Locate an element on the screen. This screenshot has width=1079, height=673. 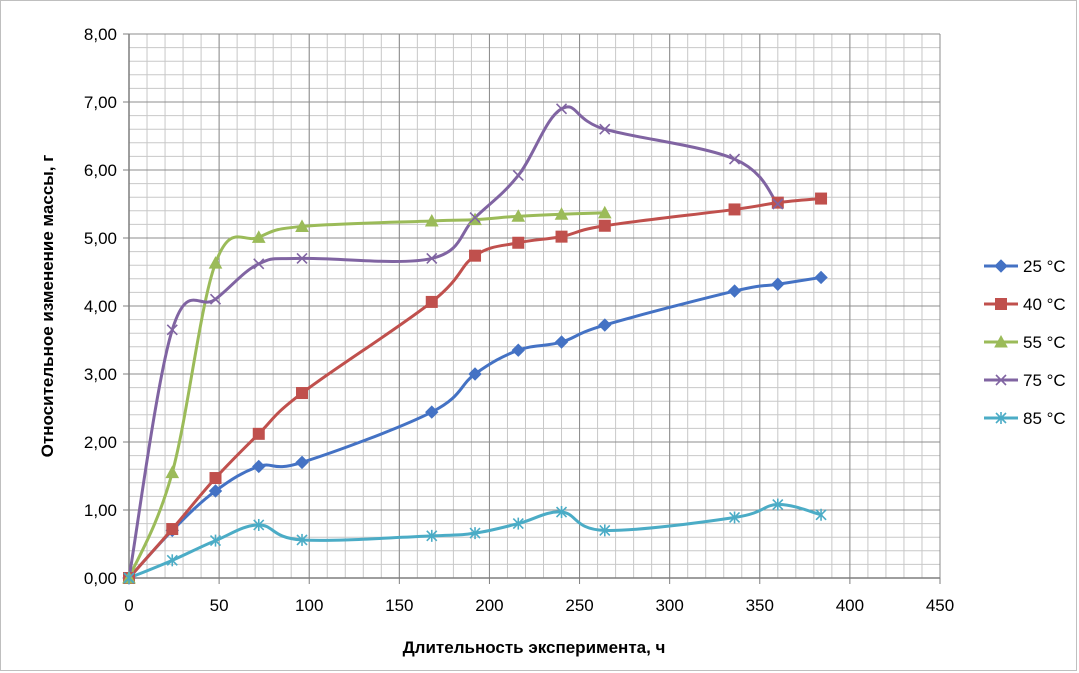
x-tick-label: 450 is located at coordinates (940, 605).